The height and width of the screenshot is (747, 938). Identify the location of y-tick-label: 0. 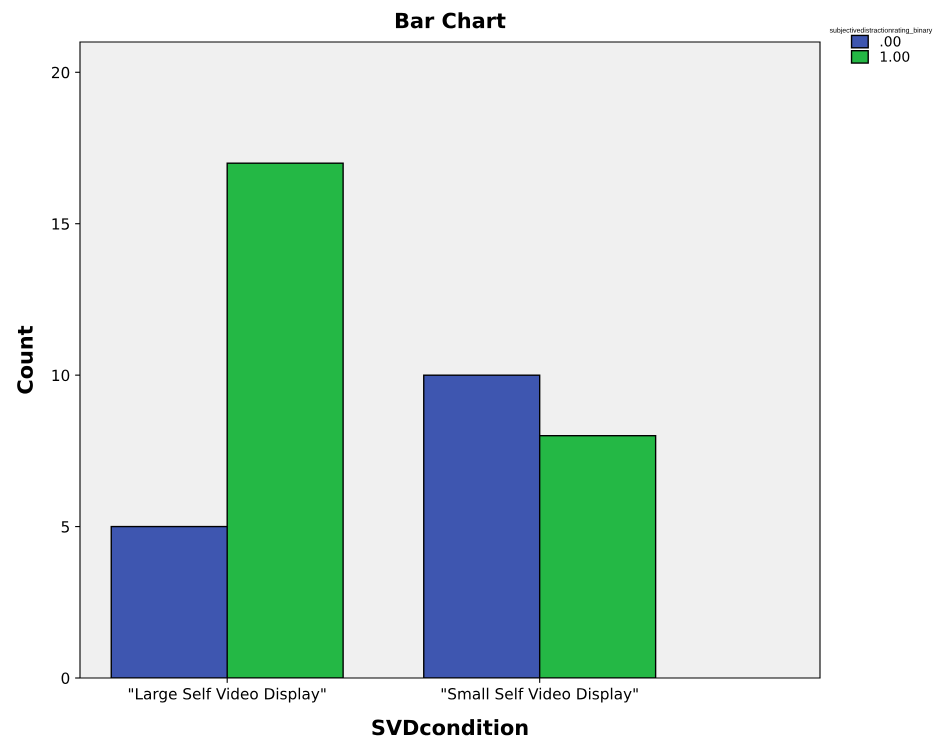
(66, 678).